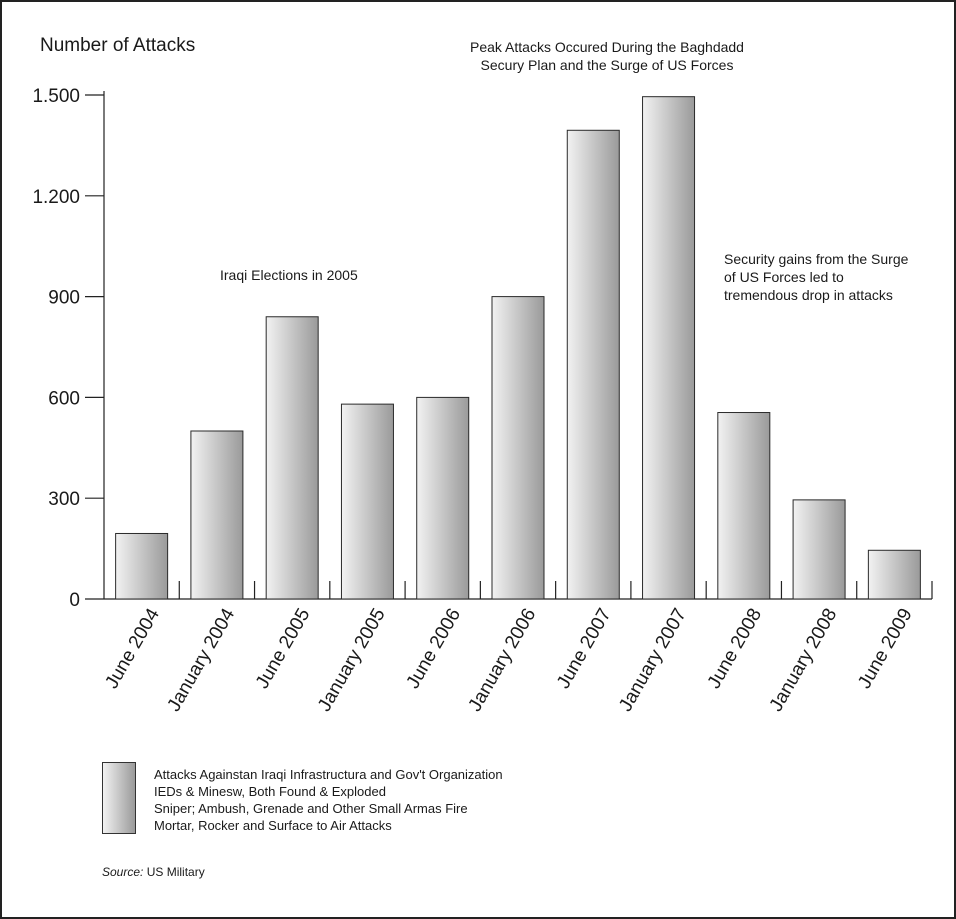  Describe the element at coordinates (201, 660) in the screenshot. I see `x-tick-label: January 2004` at that location.